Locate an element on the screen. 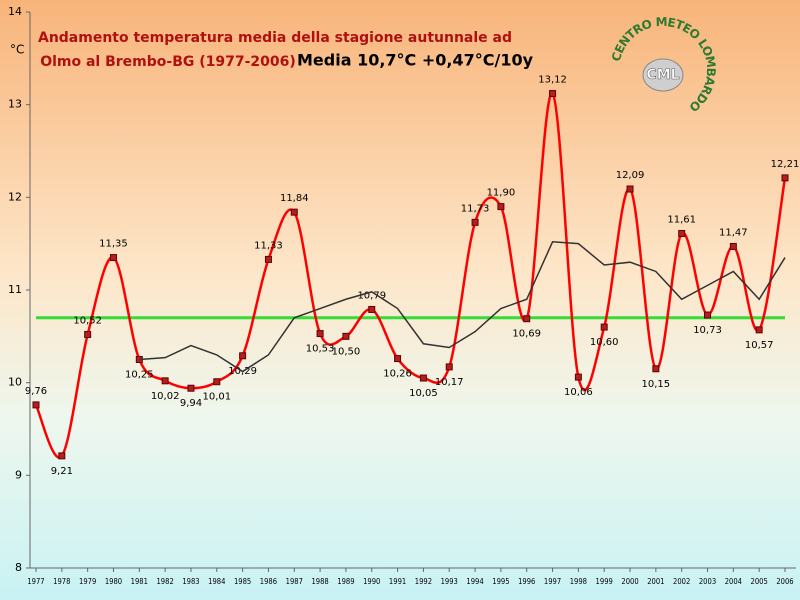 Image resolution: width=800 pixels, height=600 pixels. x-tick-label: 1999 is located at coordinates (605, 582).